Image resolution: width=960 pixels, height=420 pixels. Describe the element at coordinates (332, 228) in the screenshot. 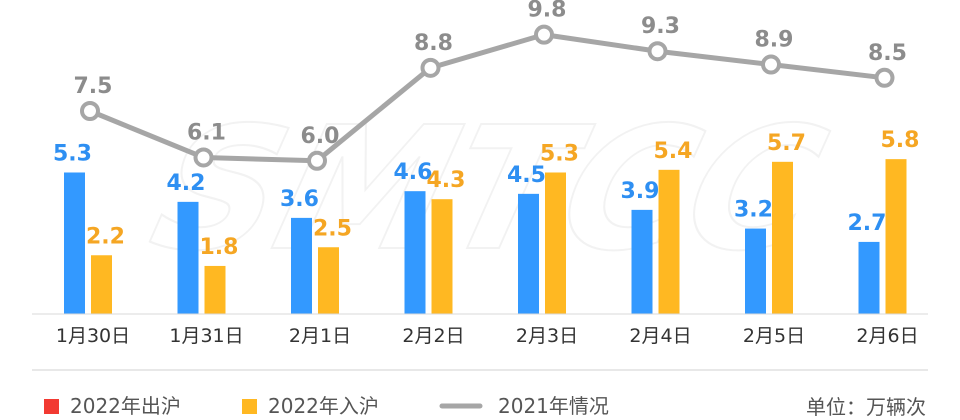

I see `bar-value-label: 2.5` at that location.